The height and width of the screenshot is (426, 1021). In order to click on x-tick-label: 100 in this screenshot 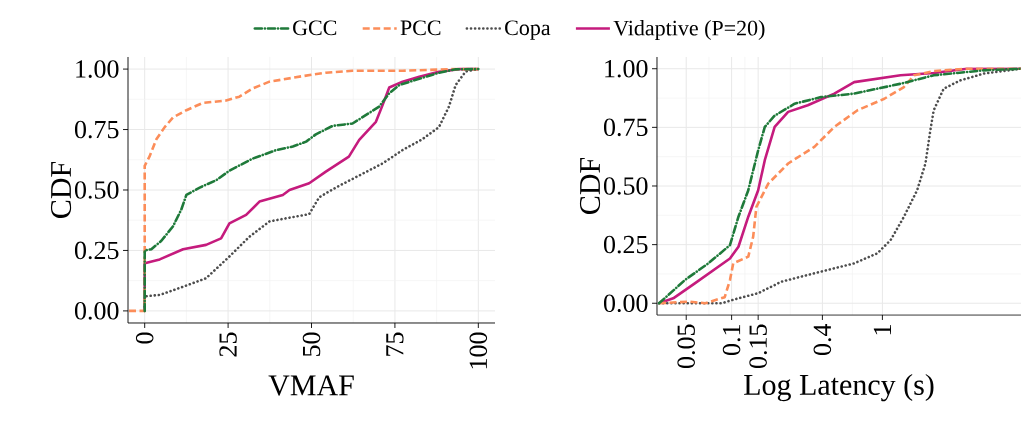, I will do `click(478, 350)`.